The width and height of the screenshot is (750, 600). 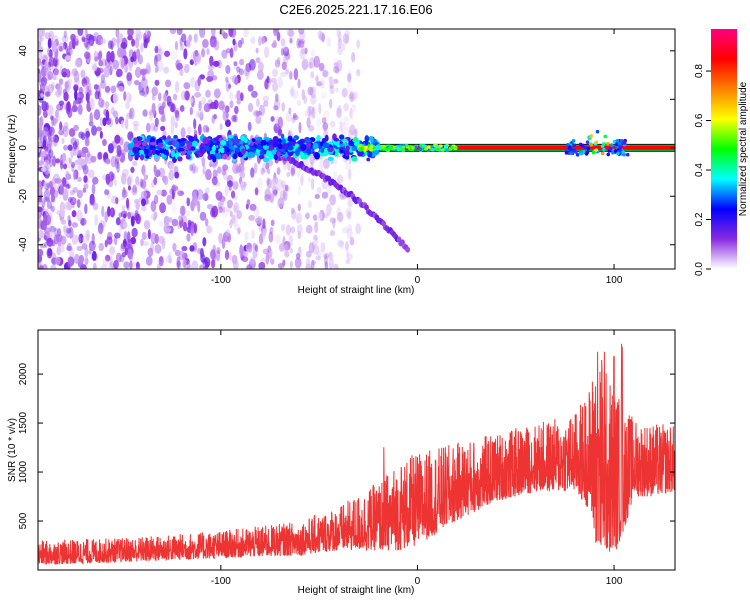 I want to click on snr-ylabel: SNR (10 * v/v), so click(x=12, y=450).